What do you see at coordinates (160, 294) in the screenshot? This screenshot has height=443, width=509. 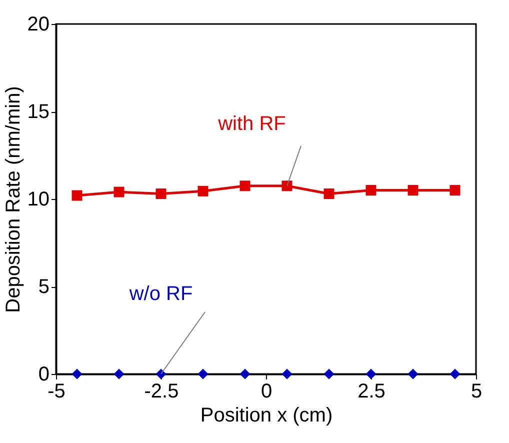 I see `annotation: w/o RF` at bounding box center [160, 294].